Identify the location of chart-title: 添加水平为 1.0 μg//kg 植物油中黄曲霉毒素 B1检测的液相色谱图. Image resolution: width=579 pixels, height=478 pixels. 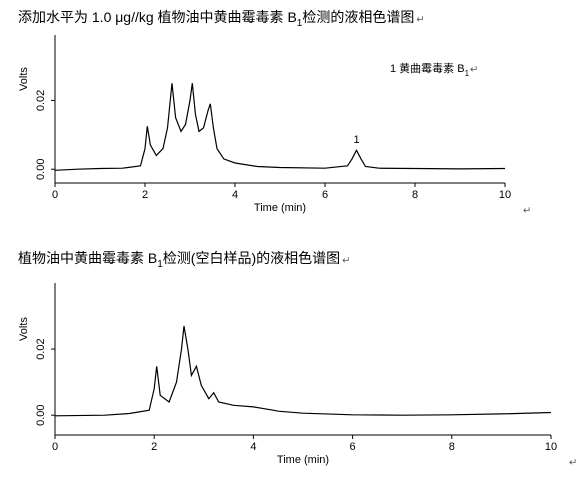
(216, 19).